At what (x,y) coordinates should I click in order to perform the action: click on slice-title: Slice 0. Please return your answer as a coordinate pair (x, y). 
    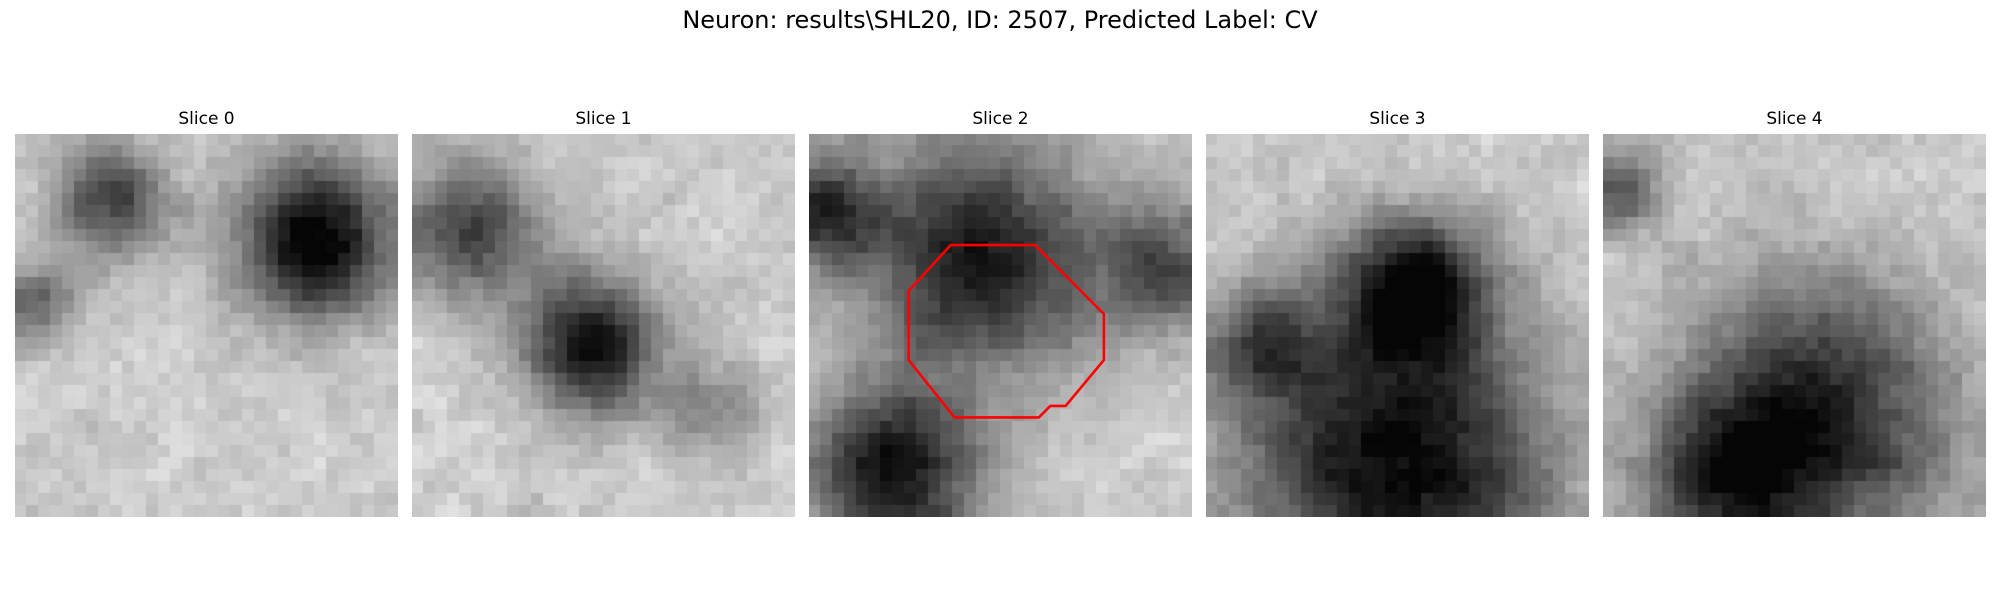
    Looking at the image, I should click on (206, 121).